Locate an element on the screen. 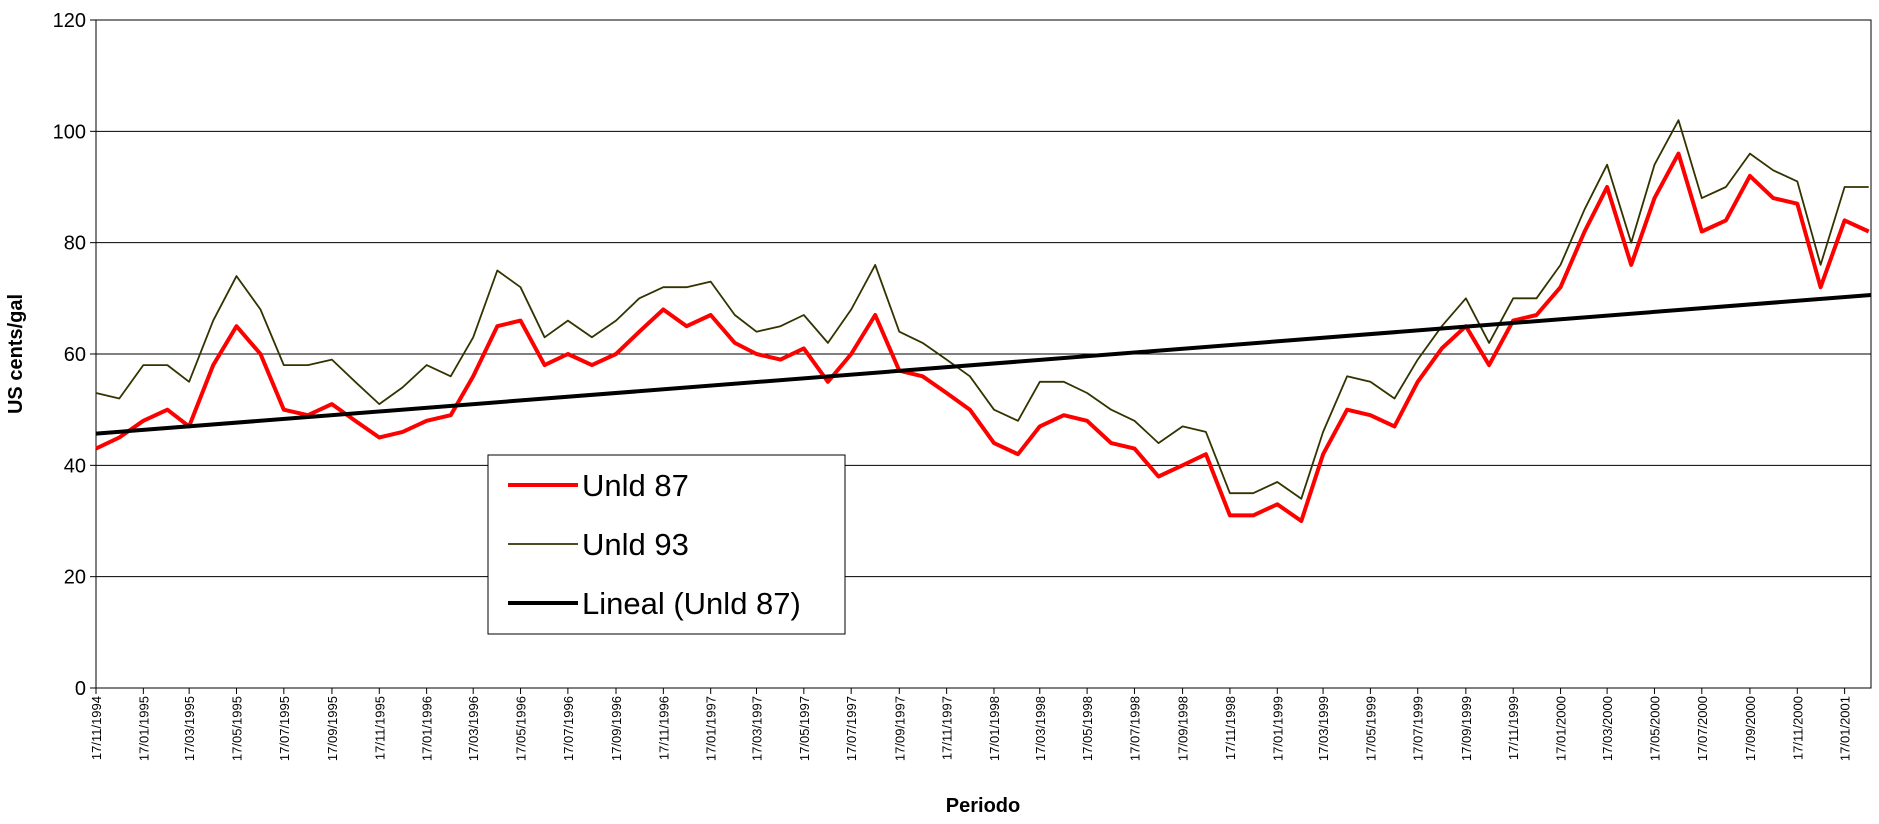 This screenshot has height=824, width=1879. legend-label: Lineal (Unld 87) is located at coordinates (691, 603).